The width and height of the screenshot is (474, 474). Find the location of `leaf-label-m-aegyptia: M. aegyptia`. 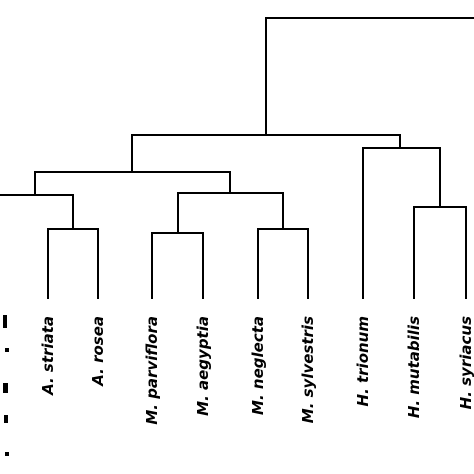

leaf-label-m-aegyptia: M. aegyptia is located at coordinates (203, 366).